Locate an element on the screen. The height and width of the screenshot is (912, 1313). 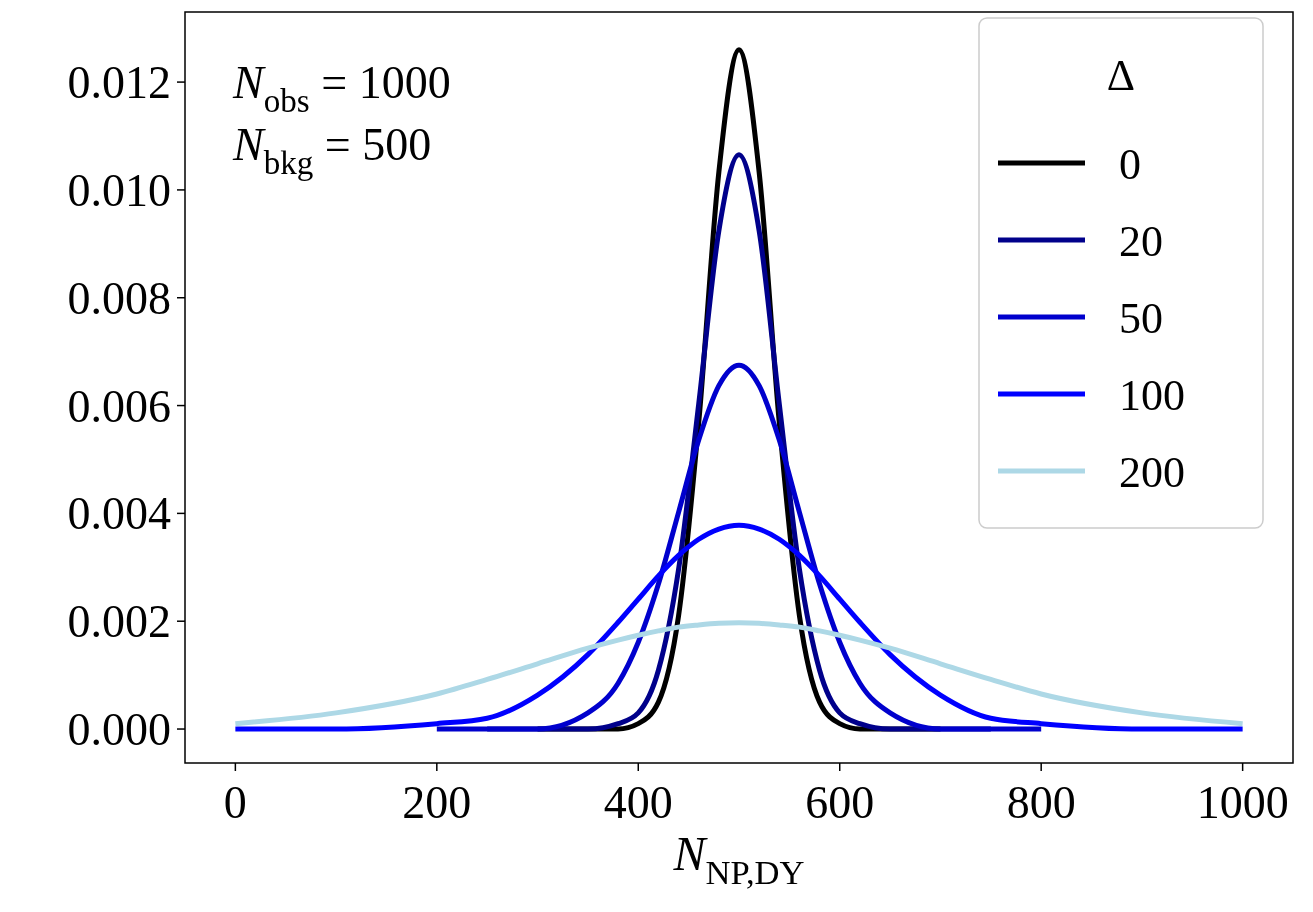
y-tick-label: 0.008 is located at coordinates (119, 298).